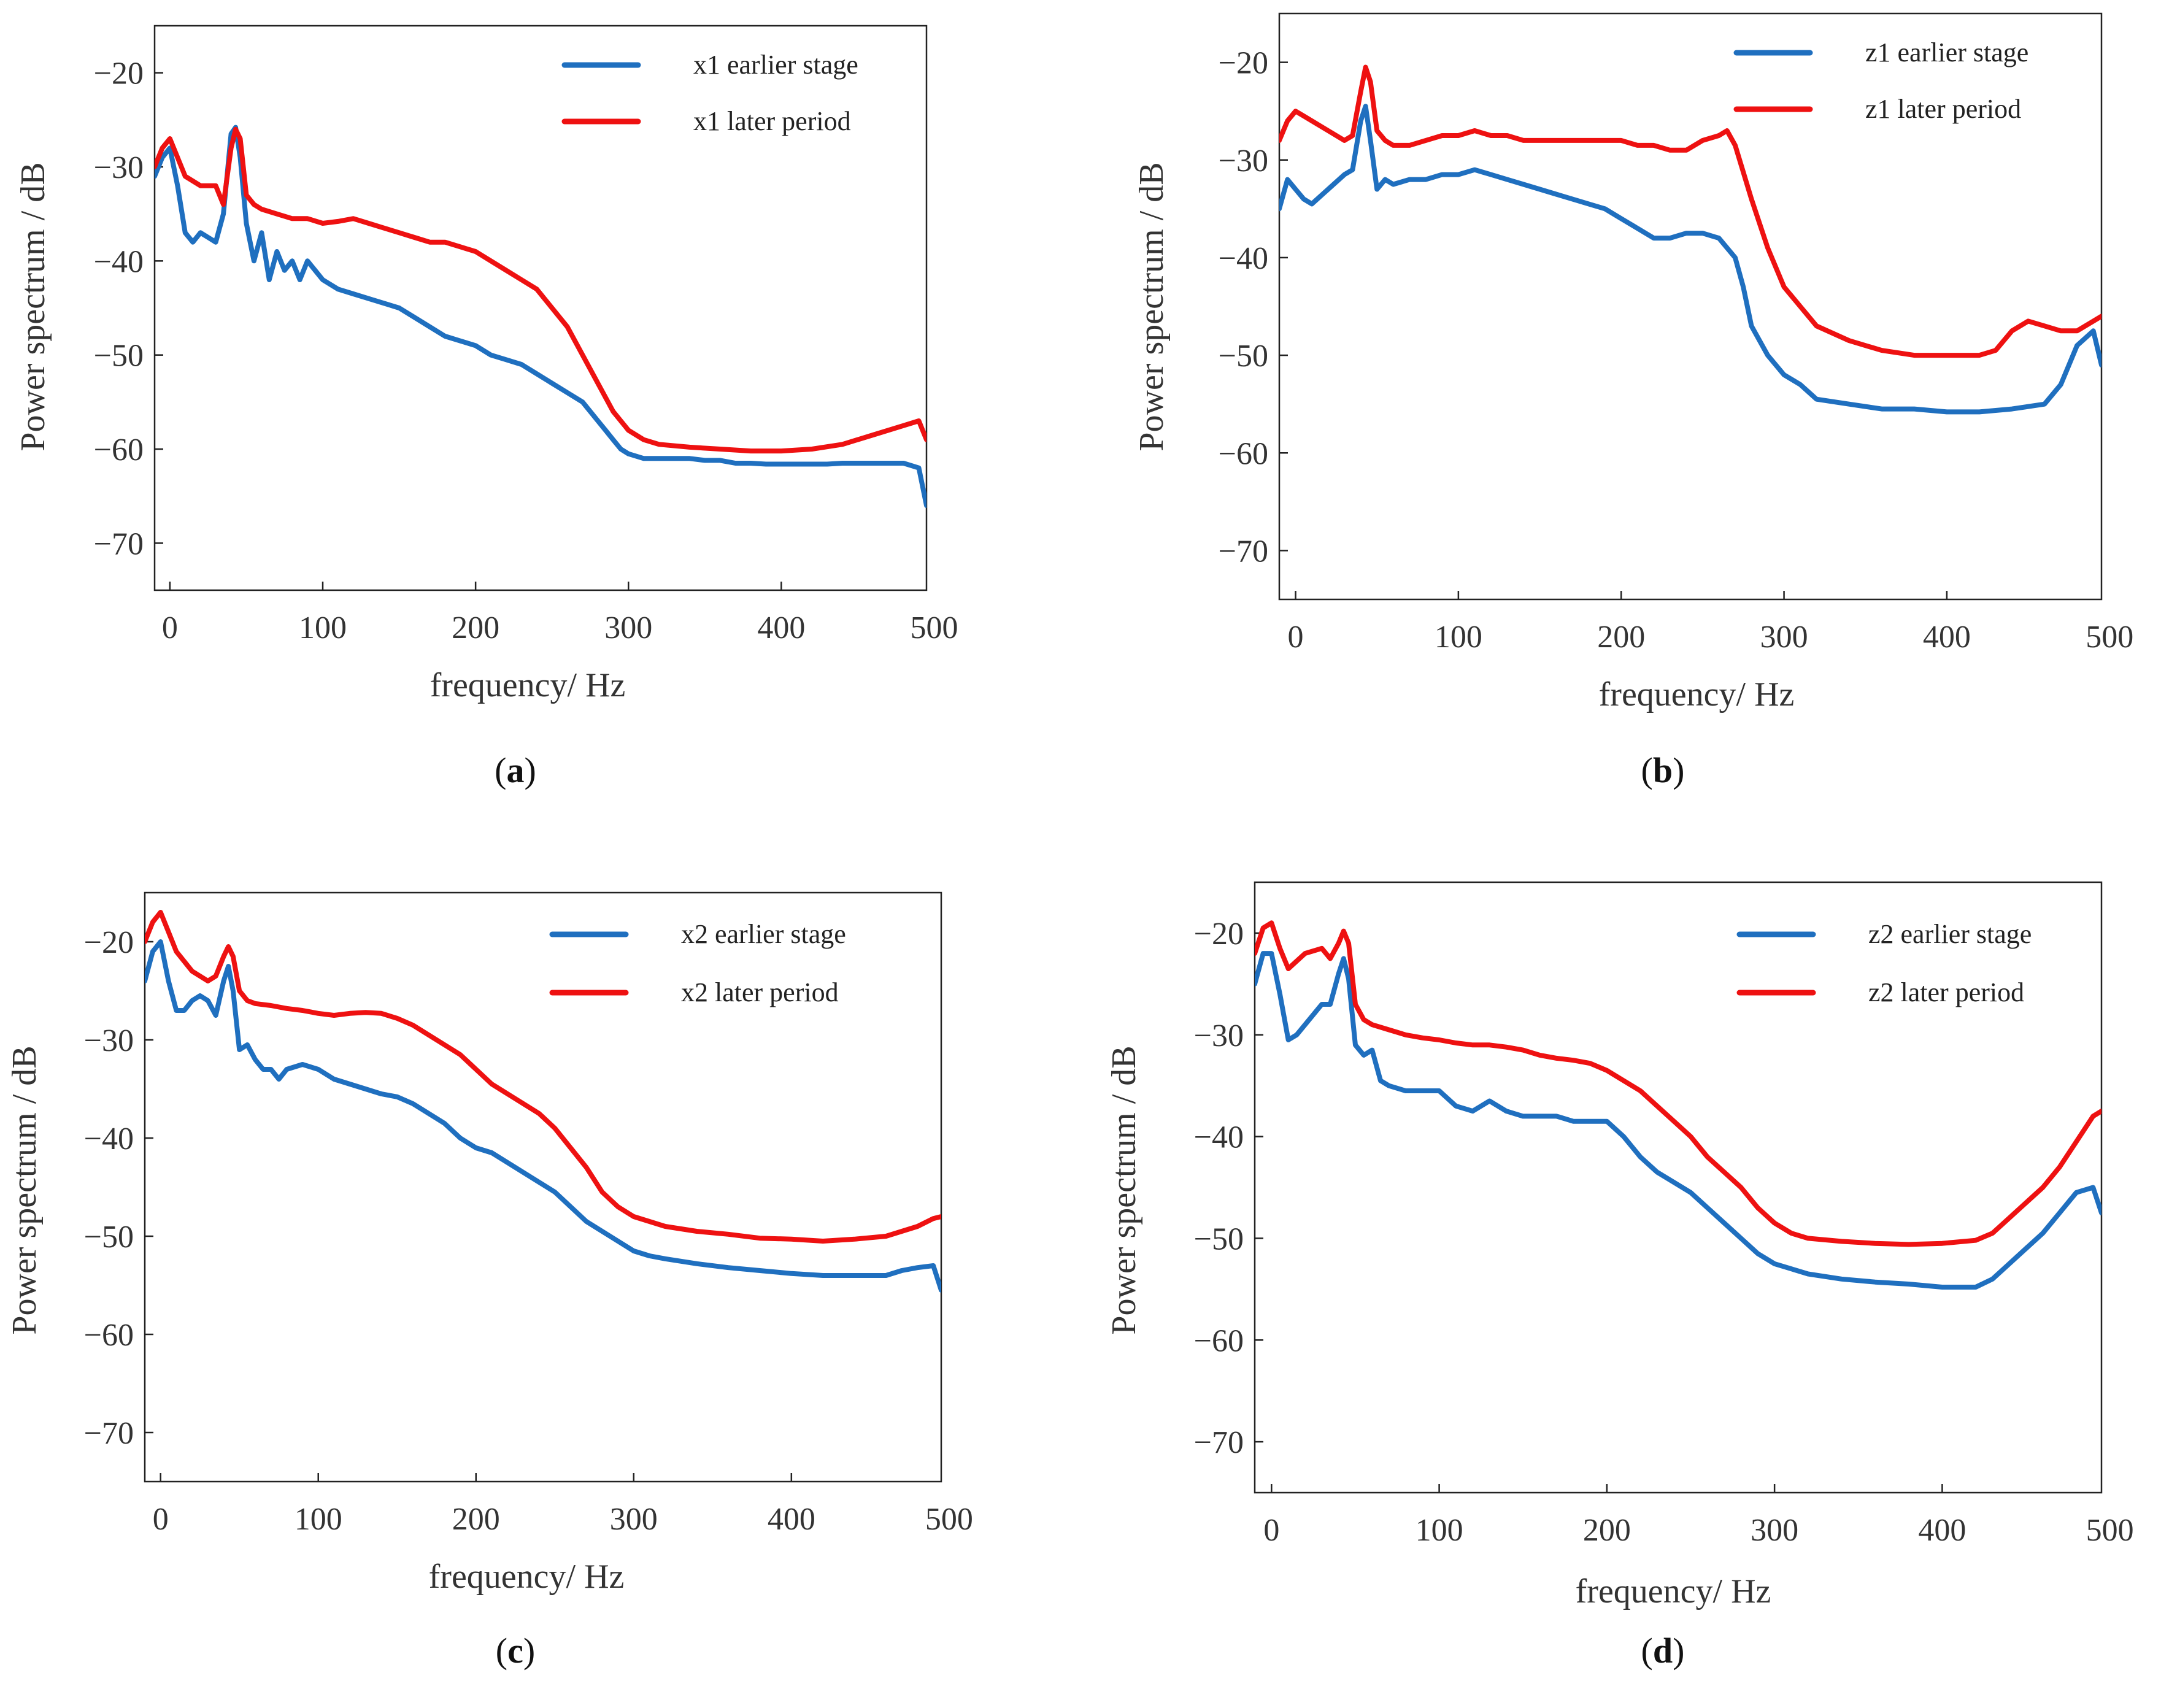  Describe the element at coordinates (1946, 52) in the screenshot. I see `legend-label: z1 earlier stage` at that location.